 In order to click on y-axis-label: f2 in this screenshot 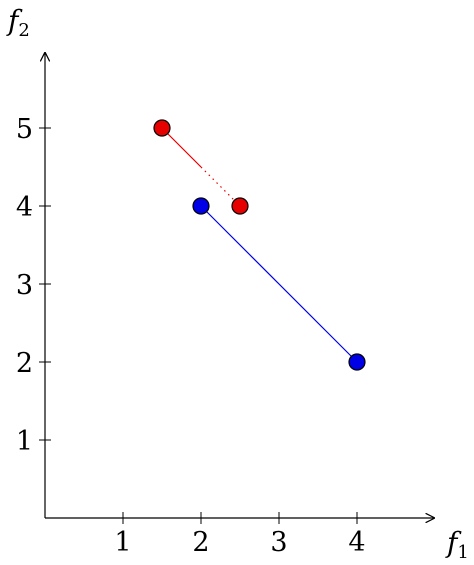, I will do `click(18, 22)`.